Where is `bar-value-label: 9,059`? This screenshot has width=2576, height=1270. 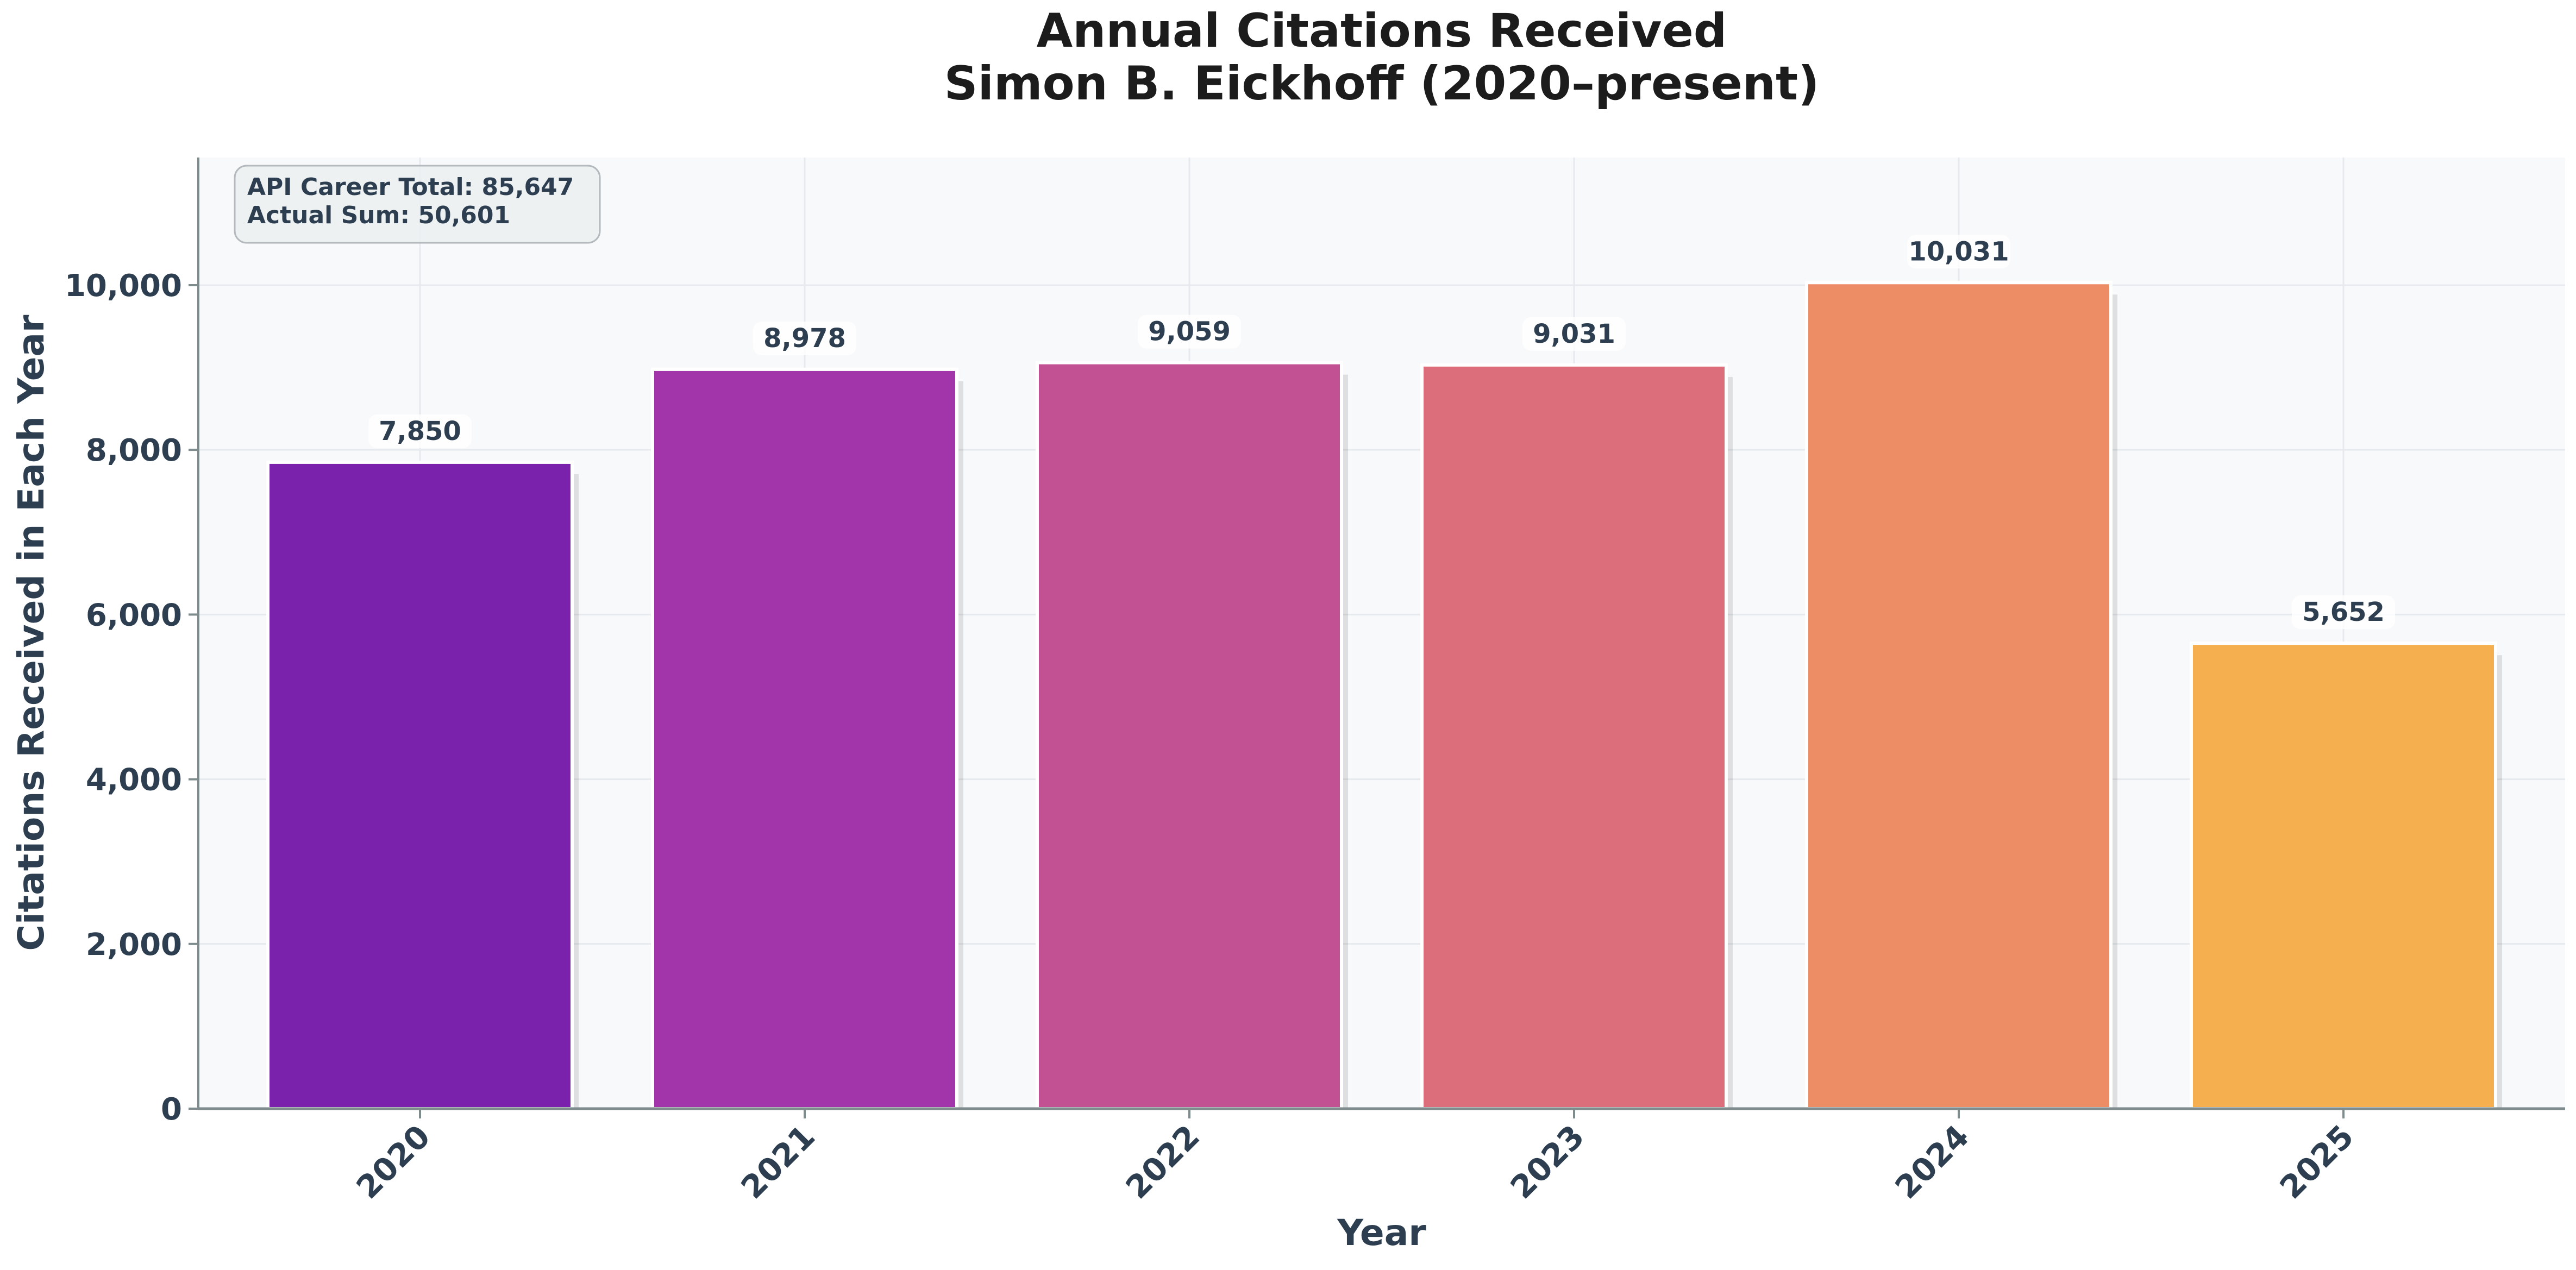
bar-value-label: 9,059 is located at coordinates (1189, 332).